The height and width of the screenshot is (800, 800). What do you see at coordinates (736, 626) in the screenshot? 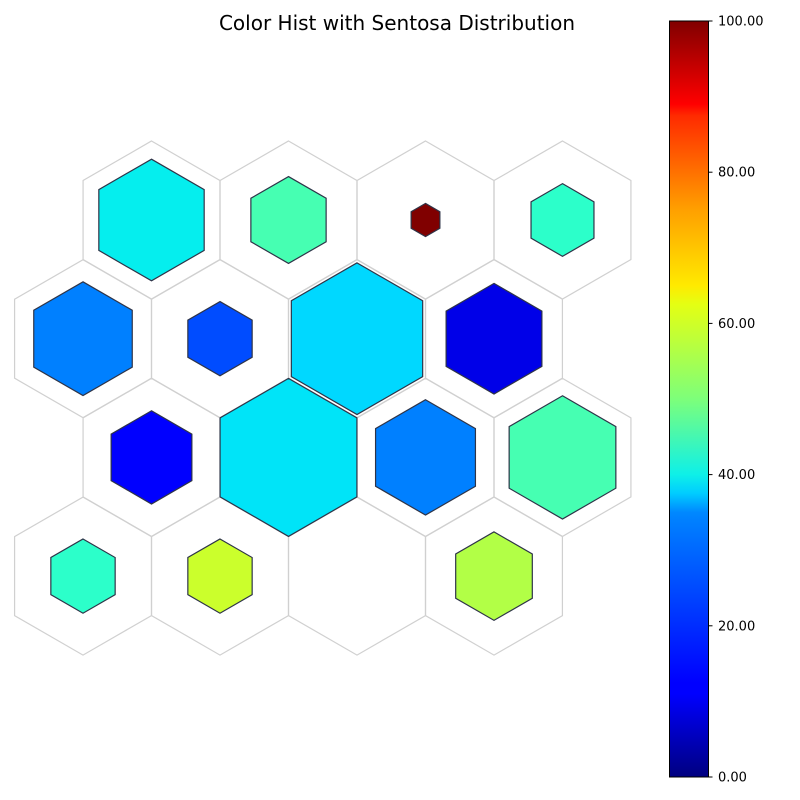
I see `colorbar-tick-label: 20.00` at bounding box center [736, 626].